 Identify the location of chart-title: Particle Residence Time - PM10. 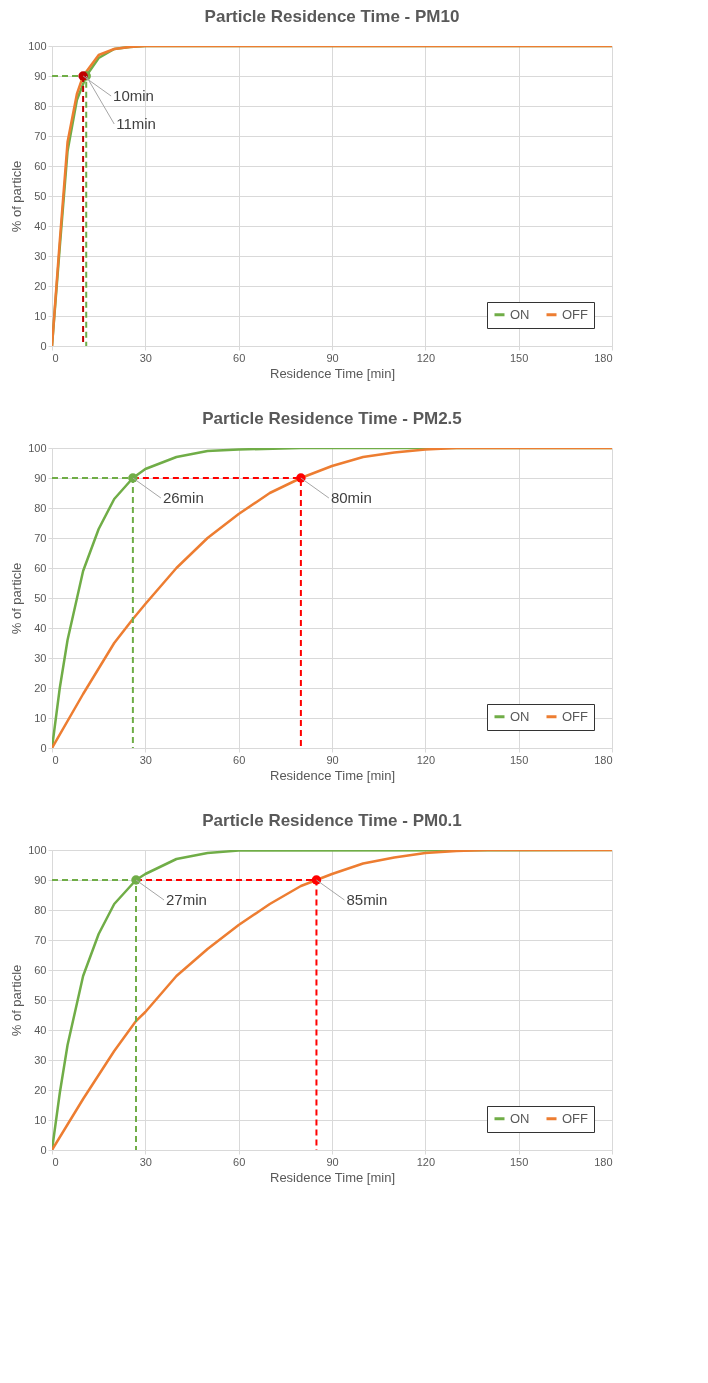
(332, 16).